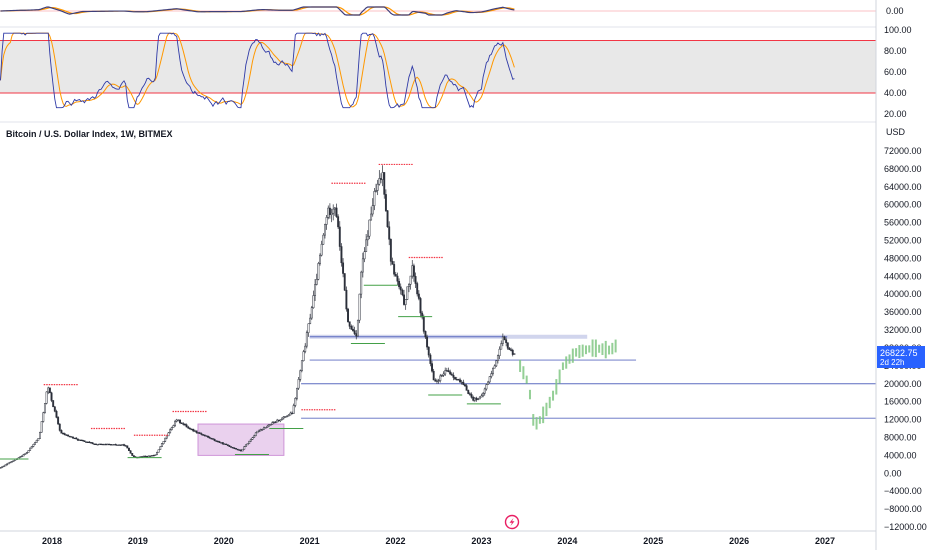 The height and width of the screenshot is (550, 932). Describe the element at coordinates (903, 187) in the screenshot. I see `price-tick-label: 64000.00` at that location.